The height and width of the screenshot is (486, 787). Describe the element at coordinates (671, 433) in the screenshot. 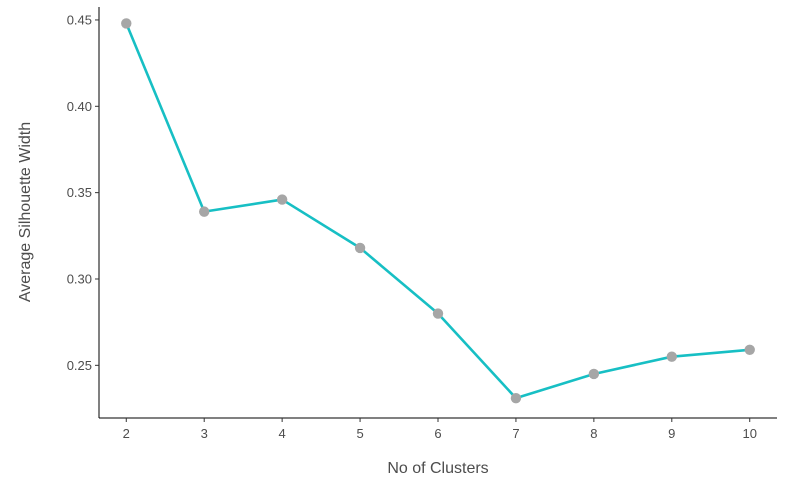

I see `x-tick-label: 9` at that location.